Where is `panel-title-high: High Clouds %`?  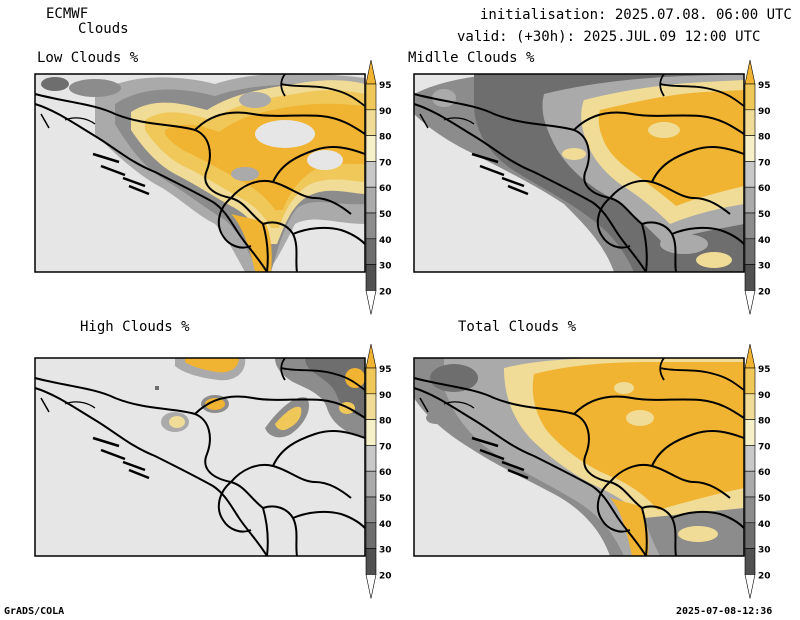
panel-title-high: High Clouds % is located at coordinates (135, 327).